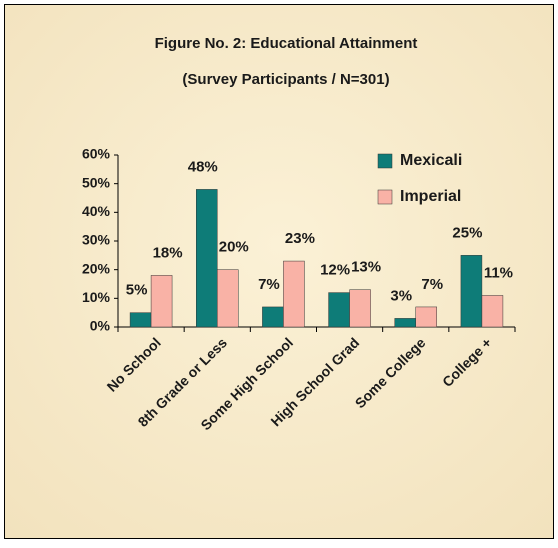  I want to click on y-tick-label: 10%, so click(96, 297).